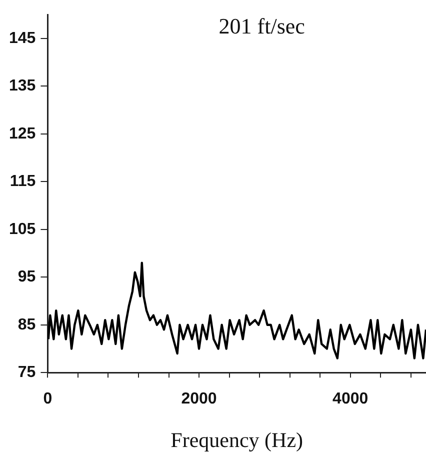 Image resolution: width=426 pixels, height=462 pixels. I want to click on y-tick-label: 115, so click(23, 181).